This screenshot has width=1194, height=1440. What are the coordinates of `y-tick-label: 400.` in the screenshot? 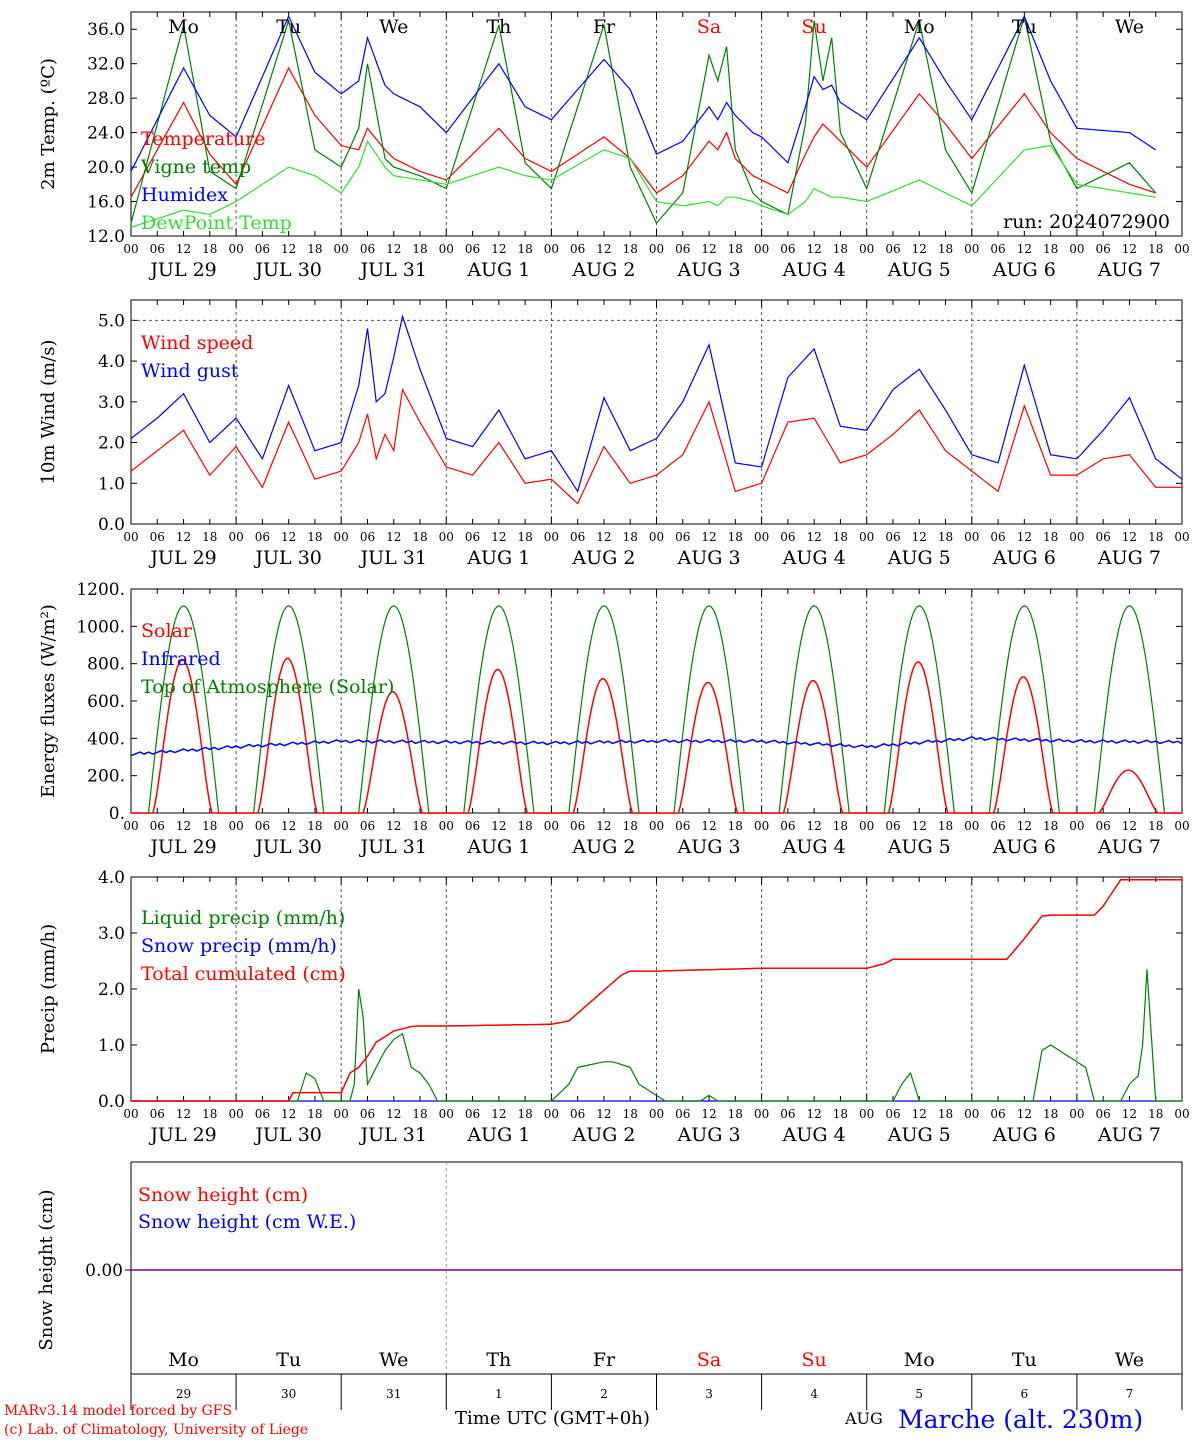 It's located at (106, 739).